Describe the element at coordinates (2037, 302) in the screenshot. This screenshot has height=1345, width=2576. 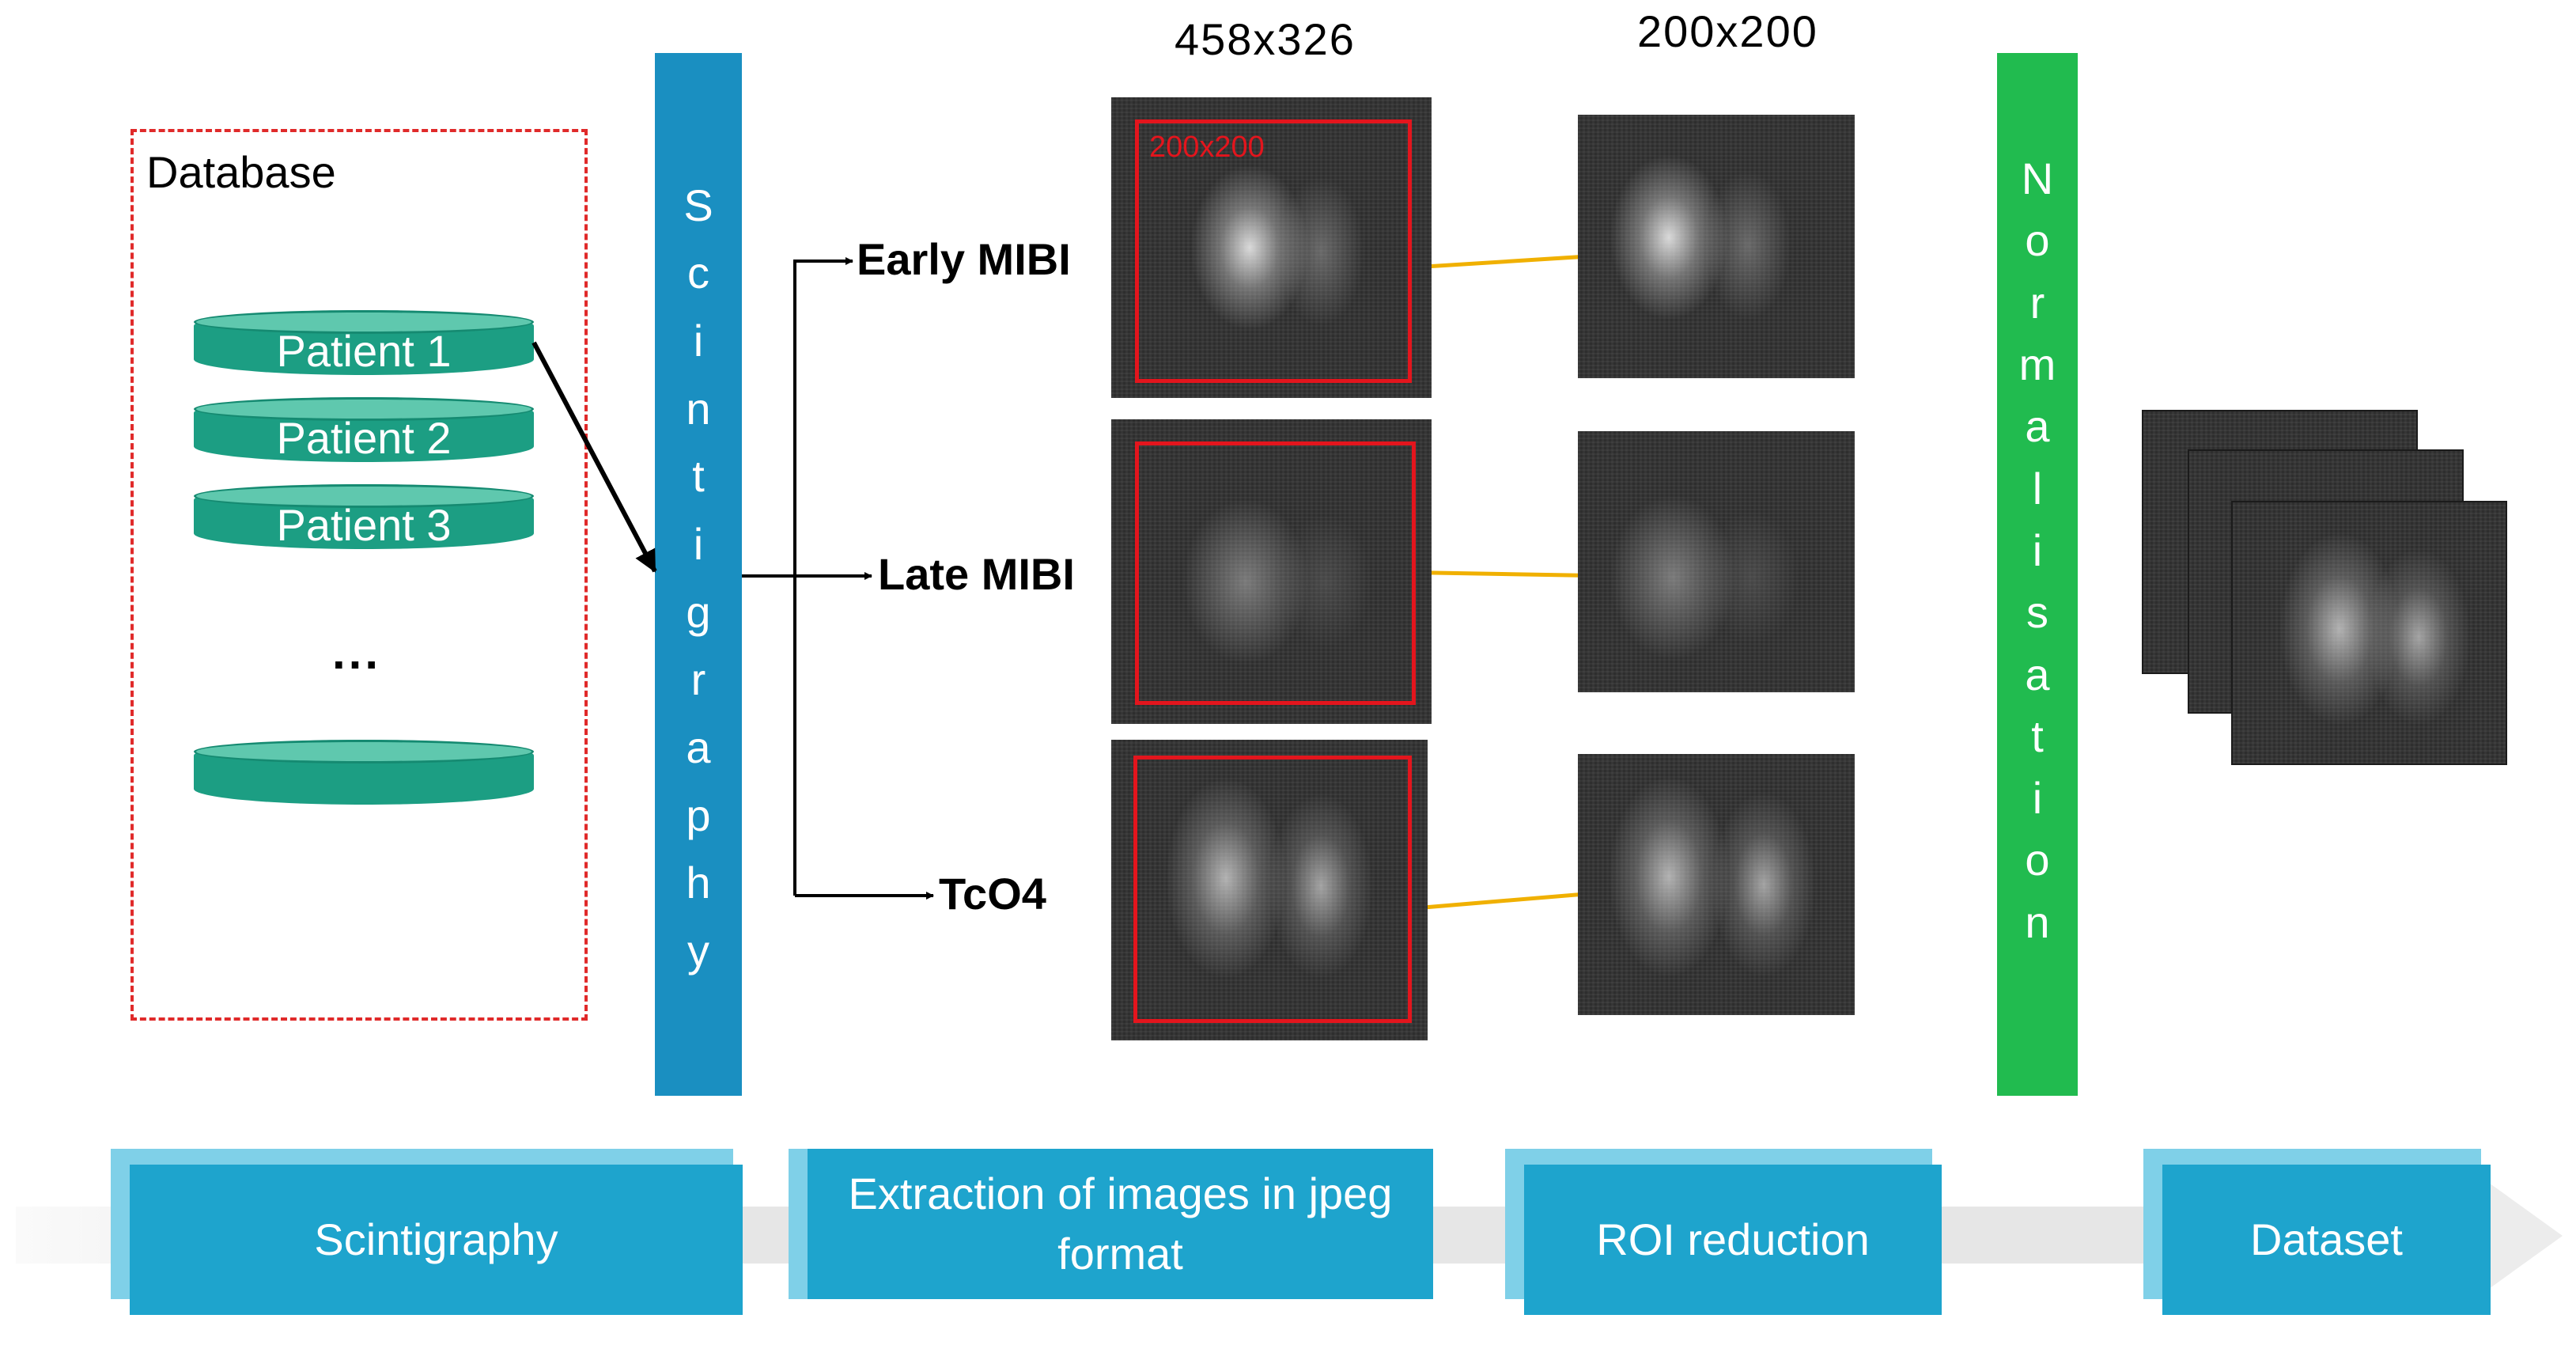
I see `normalisation-letter: r` at that location.